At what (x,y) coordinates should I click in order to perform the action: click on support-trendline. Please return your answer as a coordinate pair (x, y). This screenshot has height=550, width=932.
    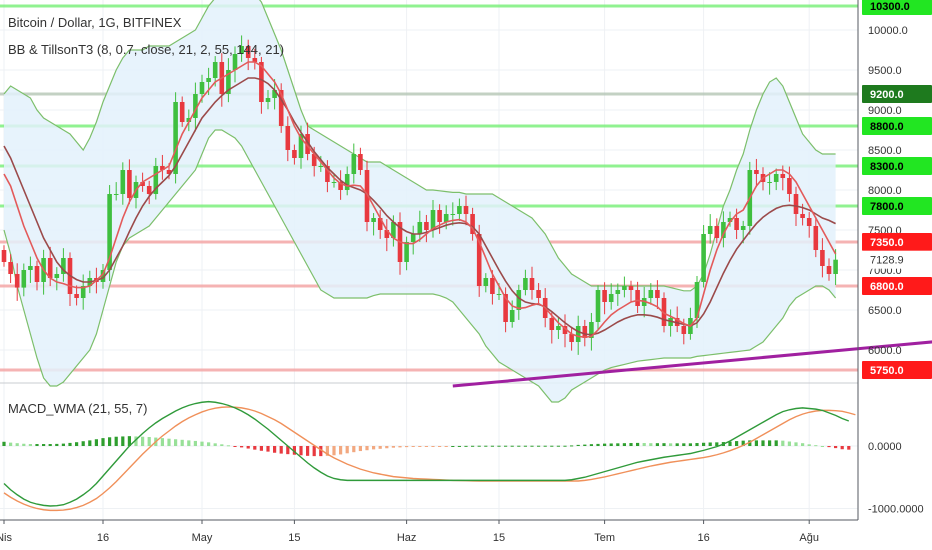
    Looking at the image, I should click on (692, 360).